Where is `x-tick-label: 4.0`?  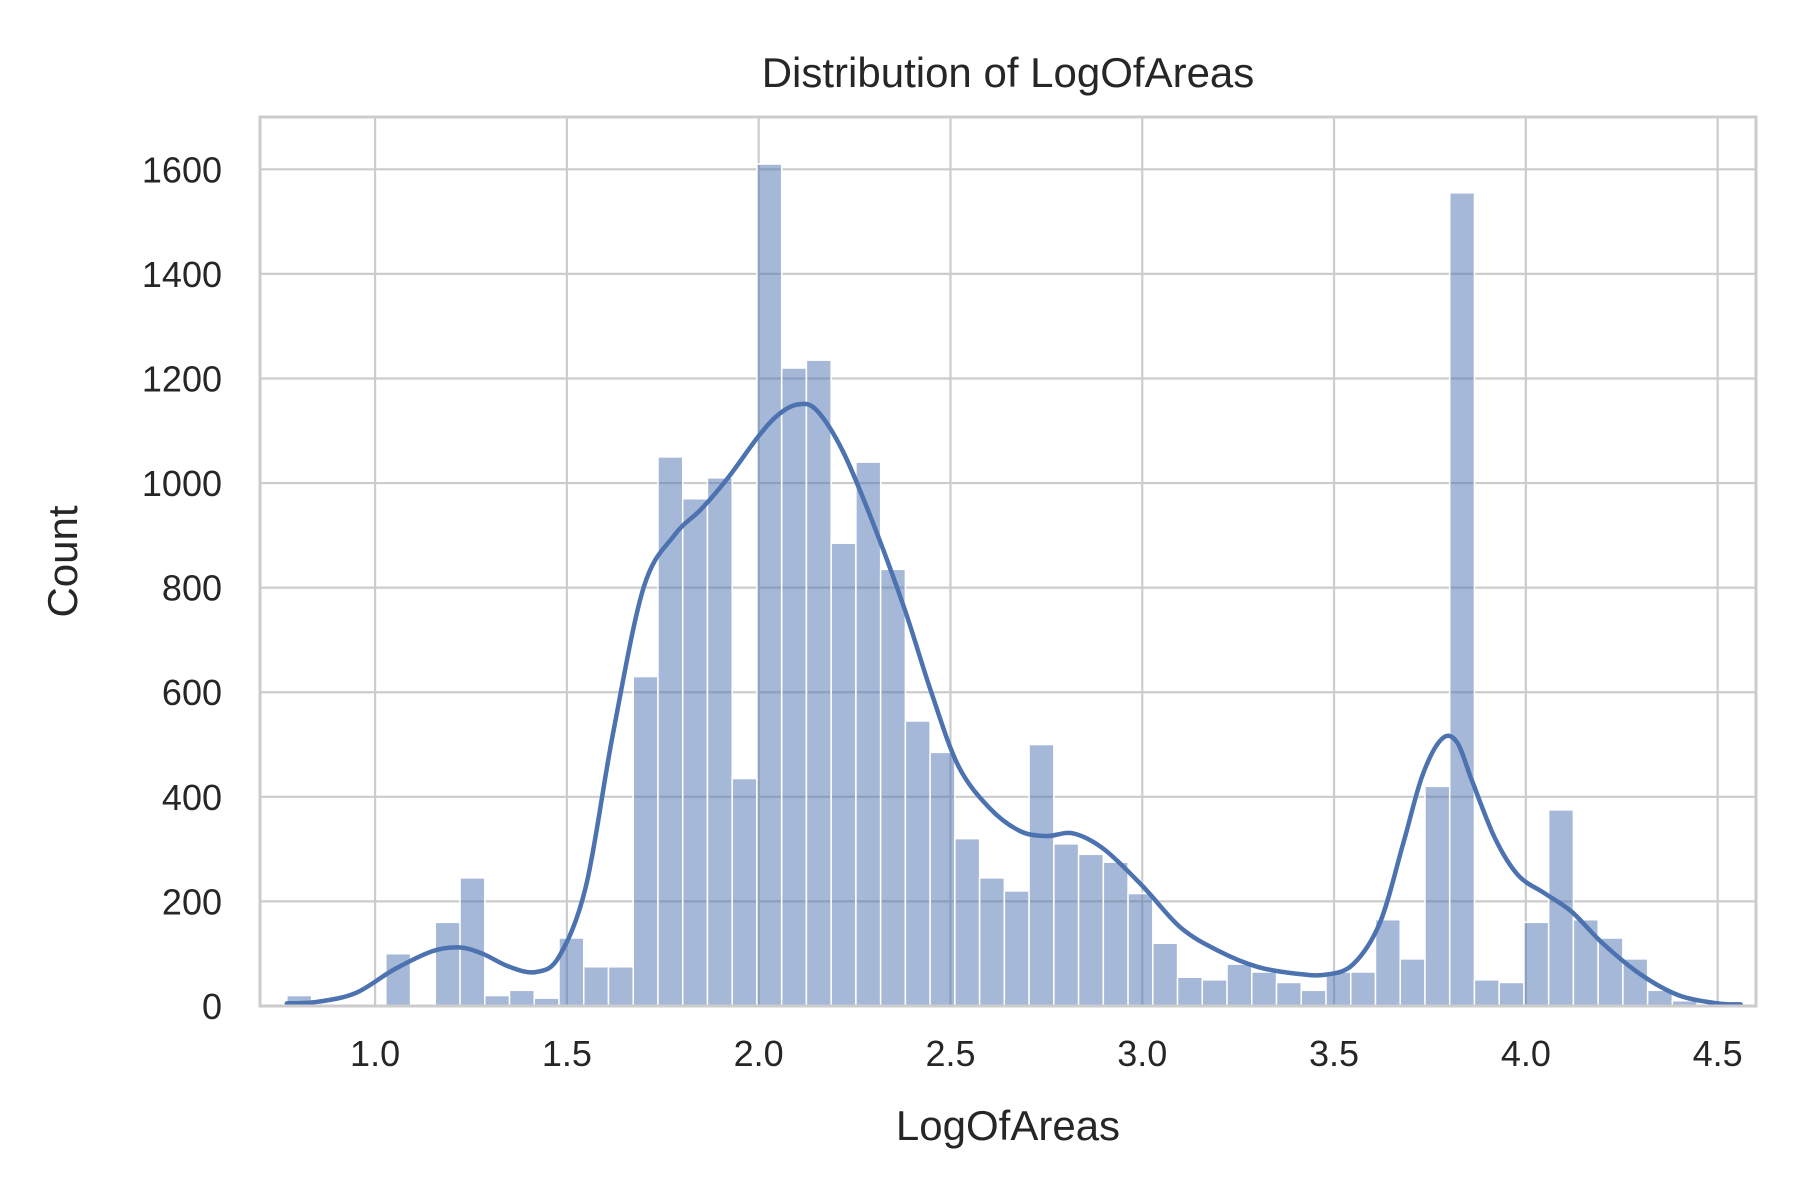 x-tick-label: 4.0 is located at coordinates (1526, 1053).